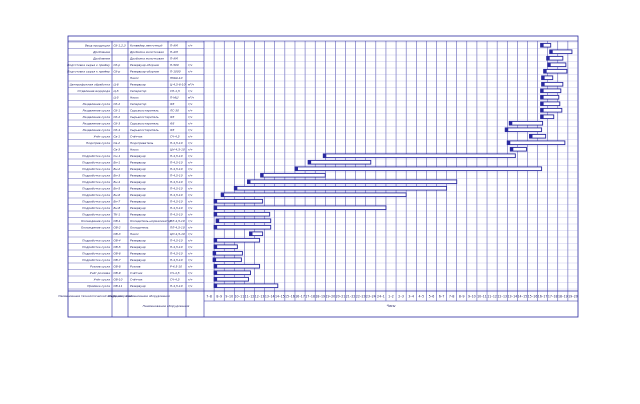 This screenshot has height=404, width=640. What do you see at coordinates (280, 297) in the screenshot?
I see `time-tick-label: 14–15` at bounding box center [280, 297].